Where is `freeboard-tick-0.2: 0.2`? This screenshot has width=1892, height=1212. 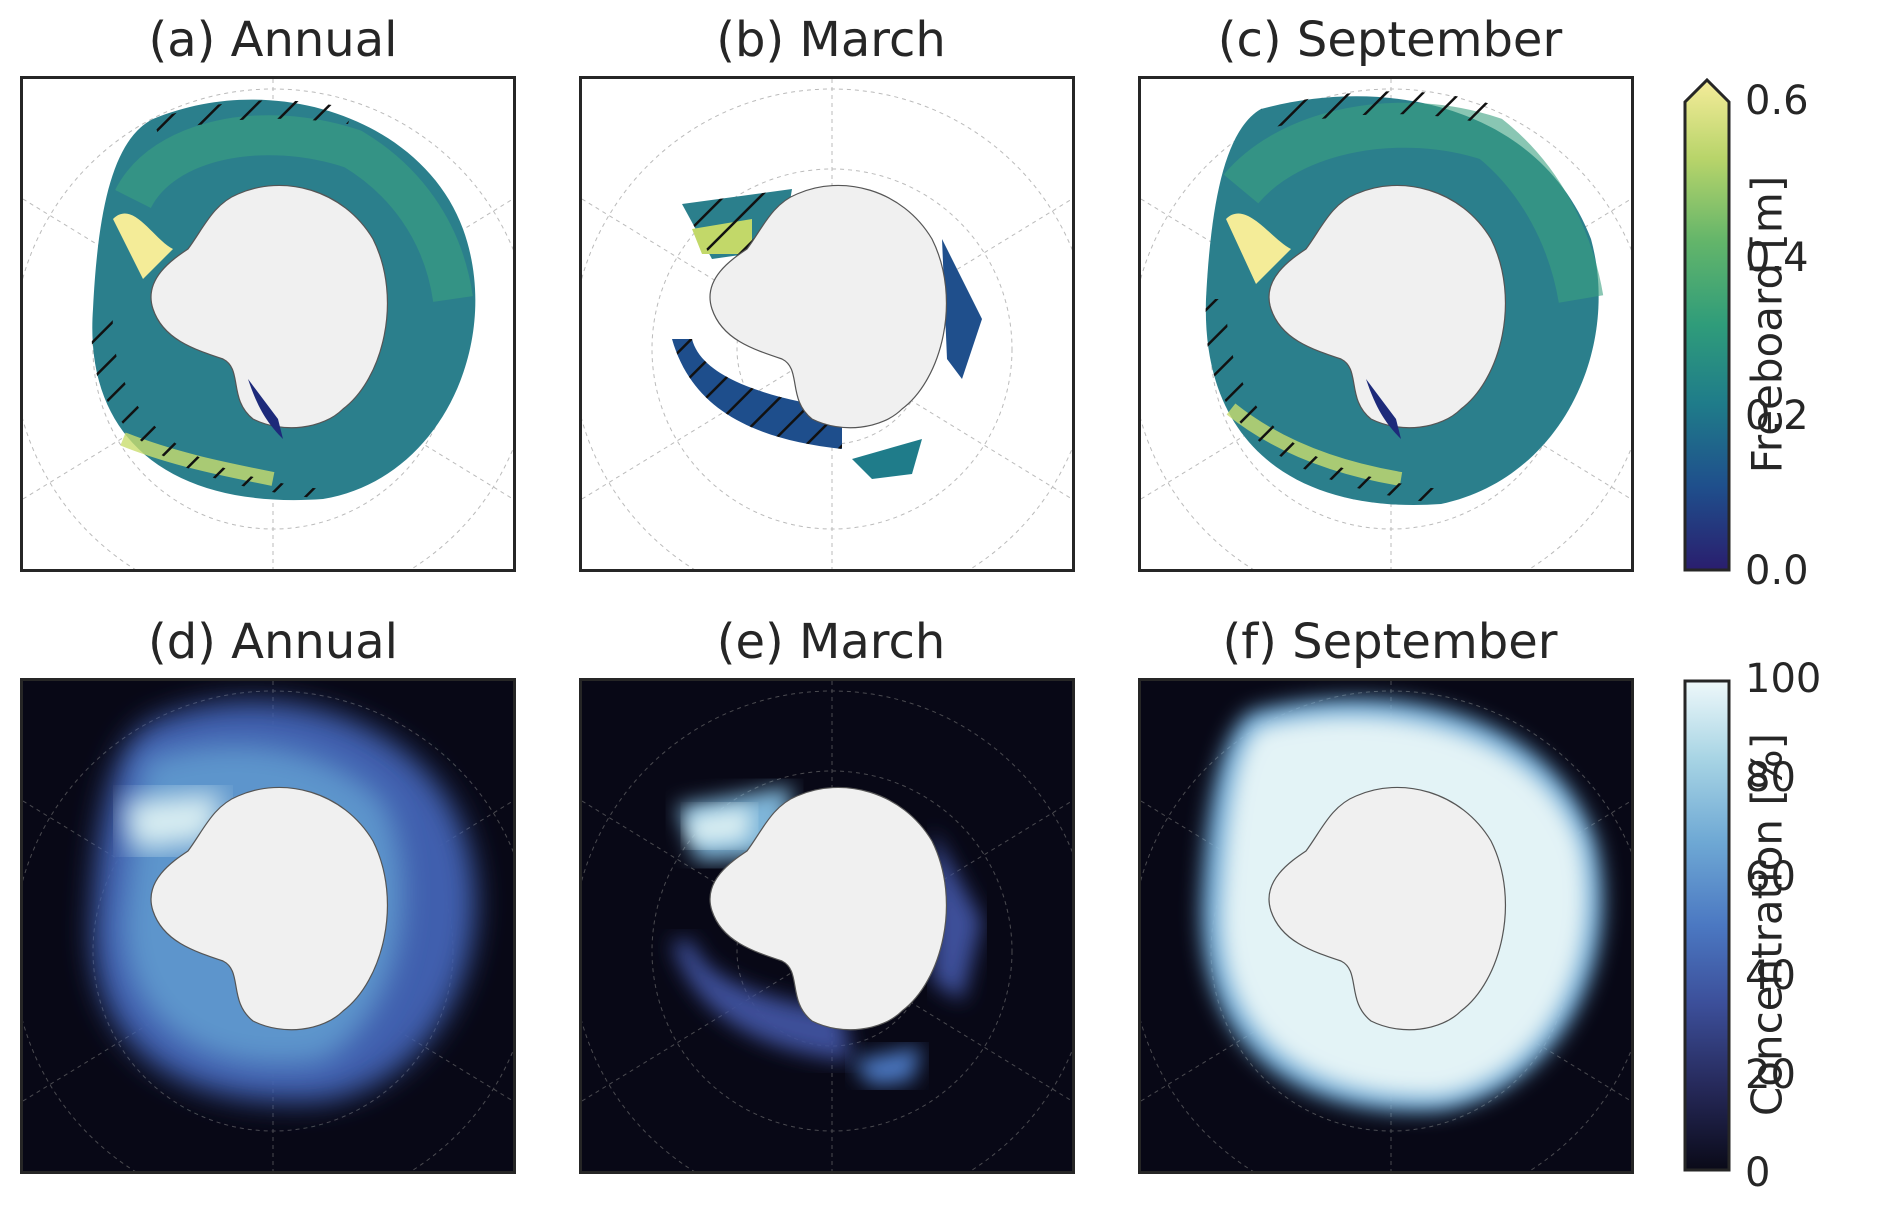
freeboard-tick-0.2: 0.2 is located at coordinates (1777, 416).